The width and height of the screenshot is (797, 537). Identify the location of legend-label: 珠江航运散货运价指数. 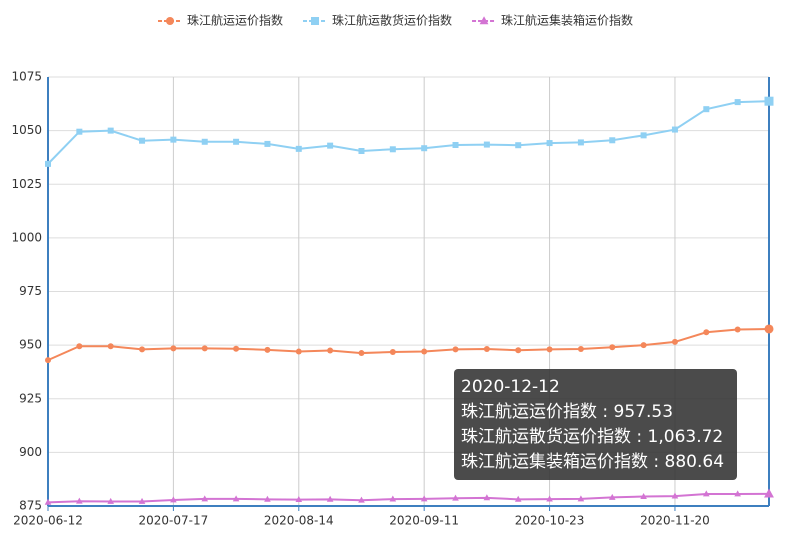
(392, 20).